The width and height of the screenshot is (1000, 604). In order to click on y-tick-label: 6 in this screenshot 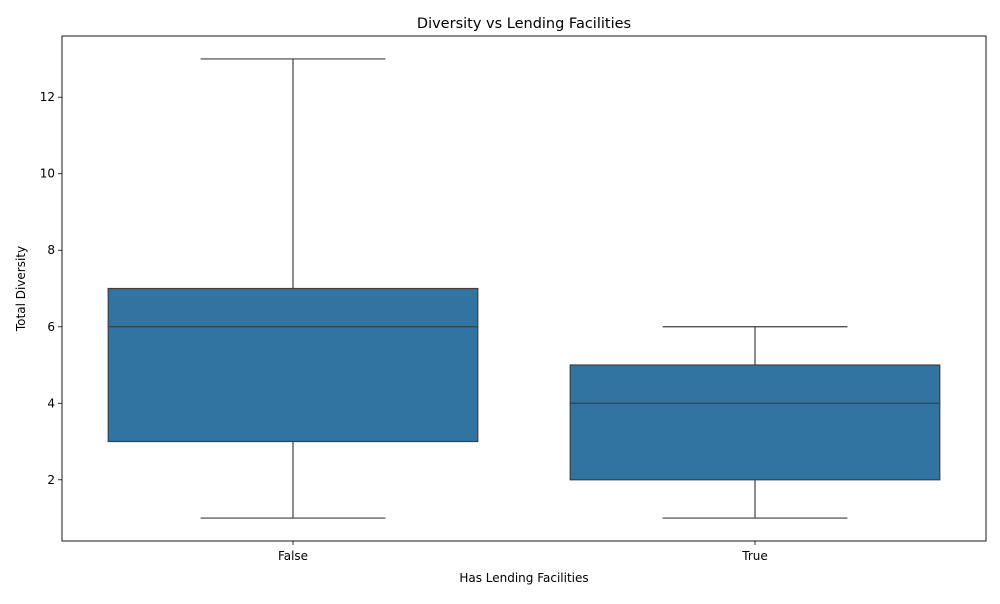, I will do `click(51, 327)`.